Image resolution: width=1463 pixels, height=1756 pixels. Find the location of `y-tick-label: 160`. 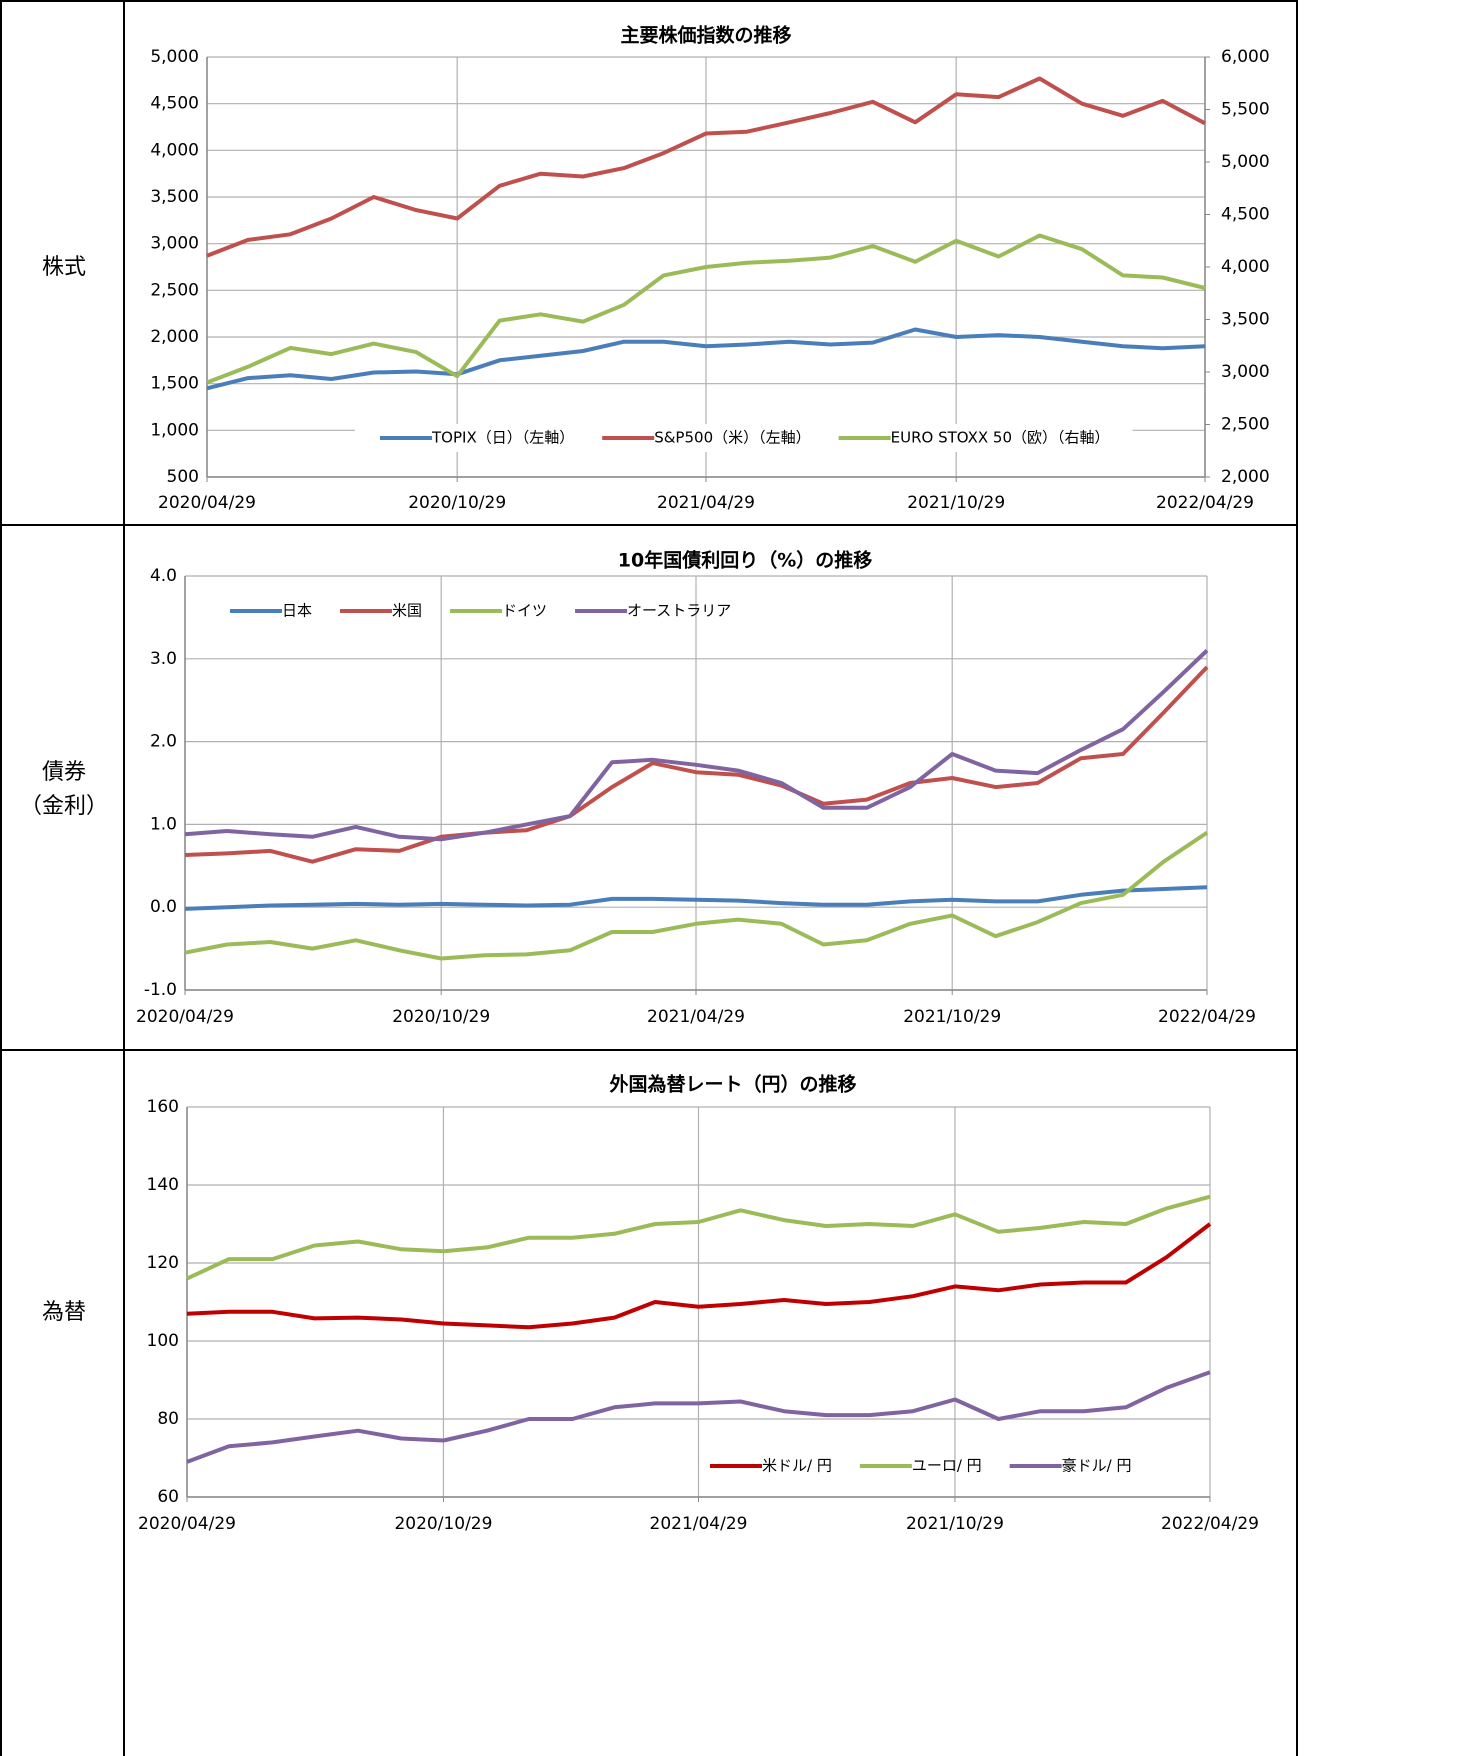

y-tick-label: 160 is located at coordinates (163, 1107).